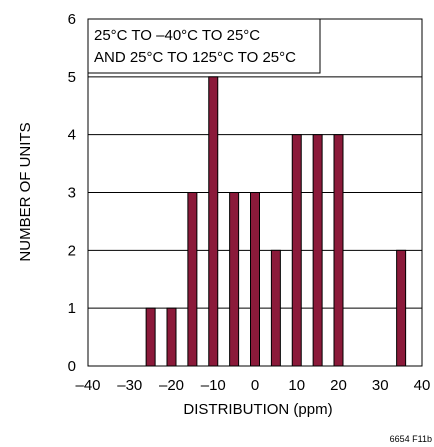  I want to click on x-axis-title: DISTRIBUTION (ppm), so click(257, 409).